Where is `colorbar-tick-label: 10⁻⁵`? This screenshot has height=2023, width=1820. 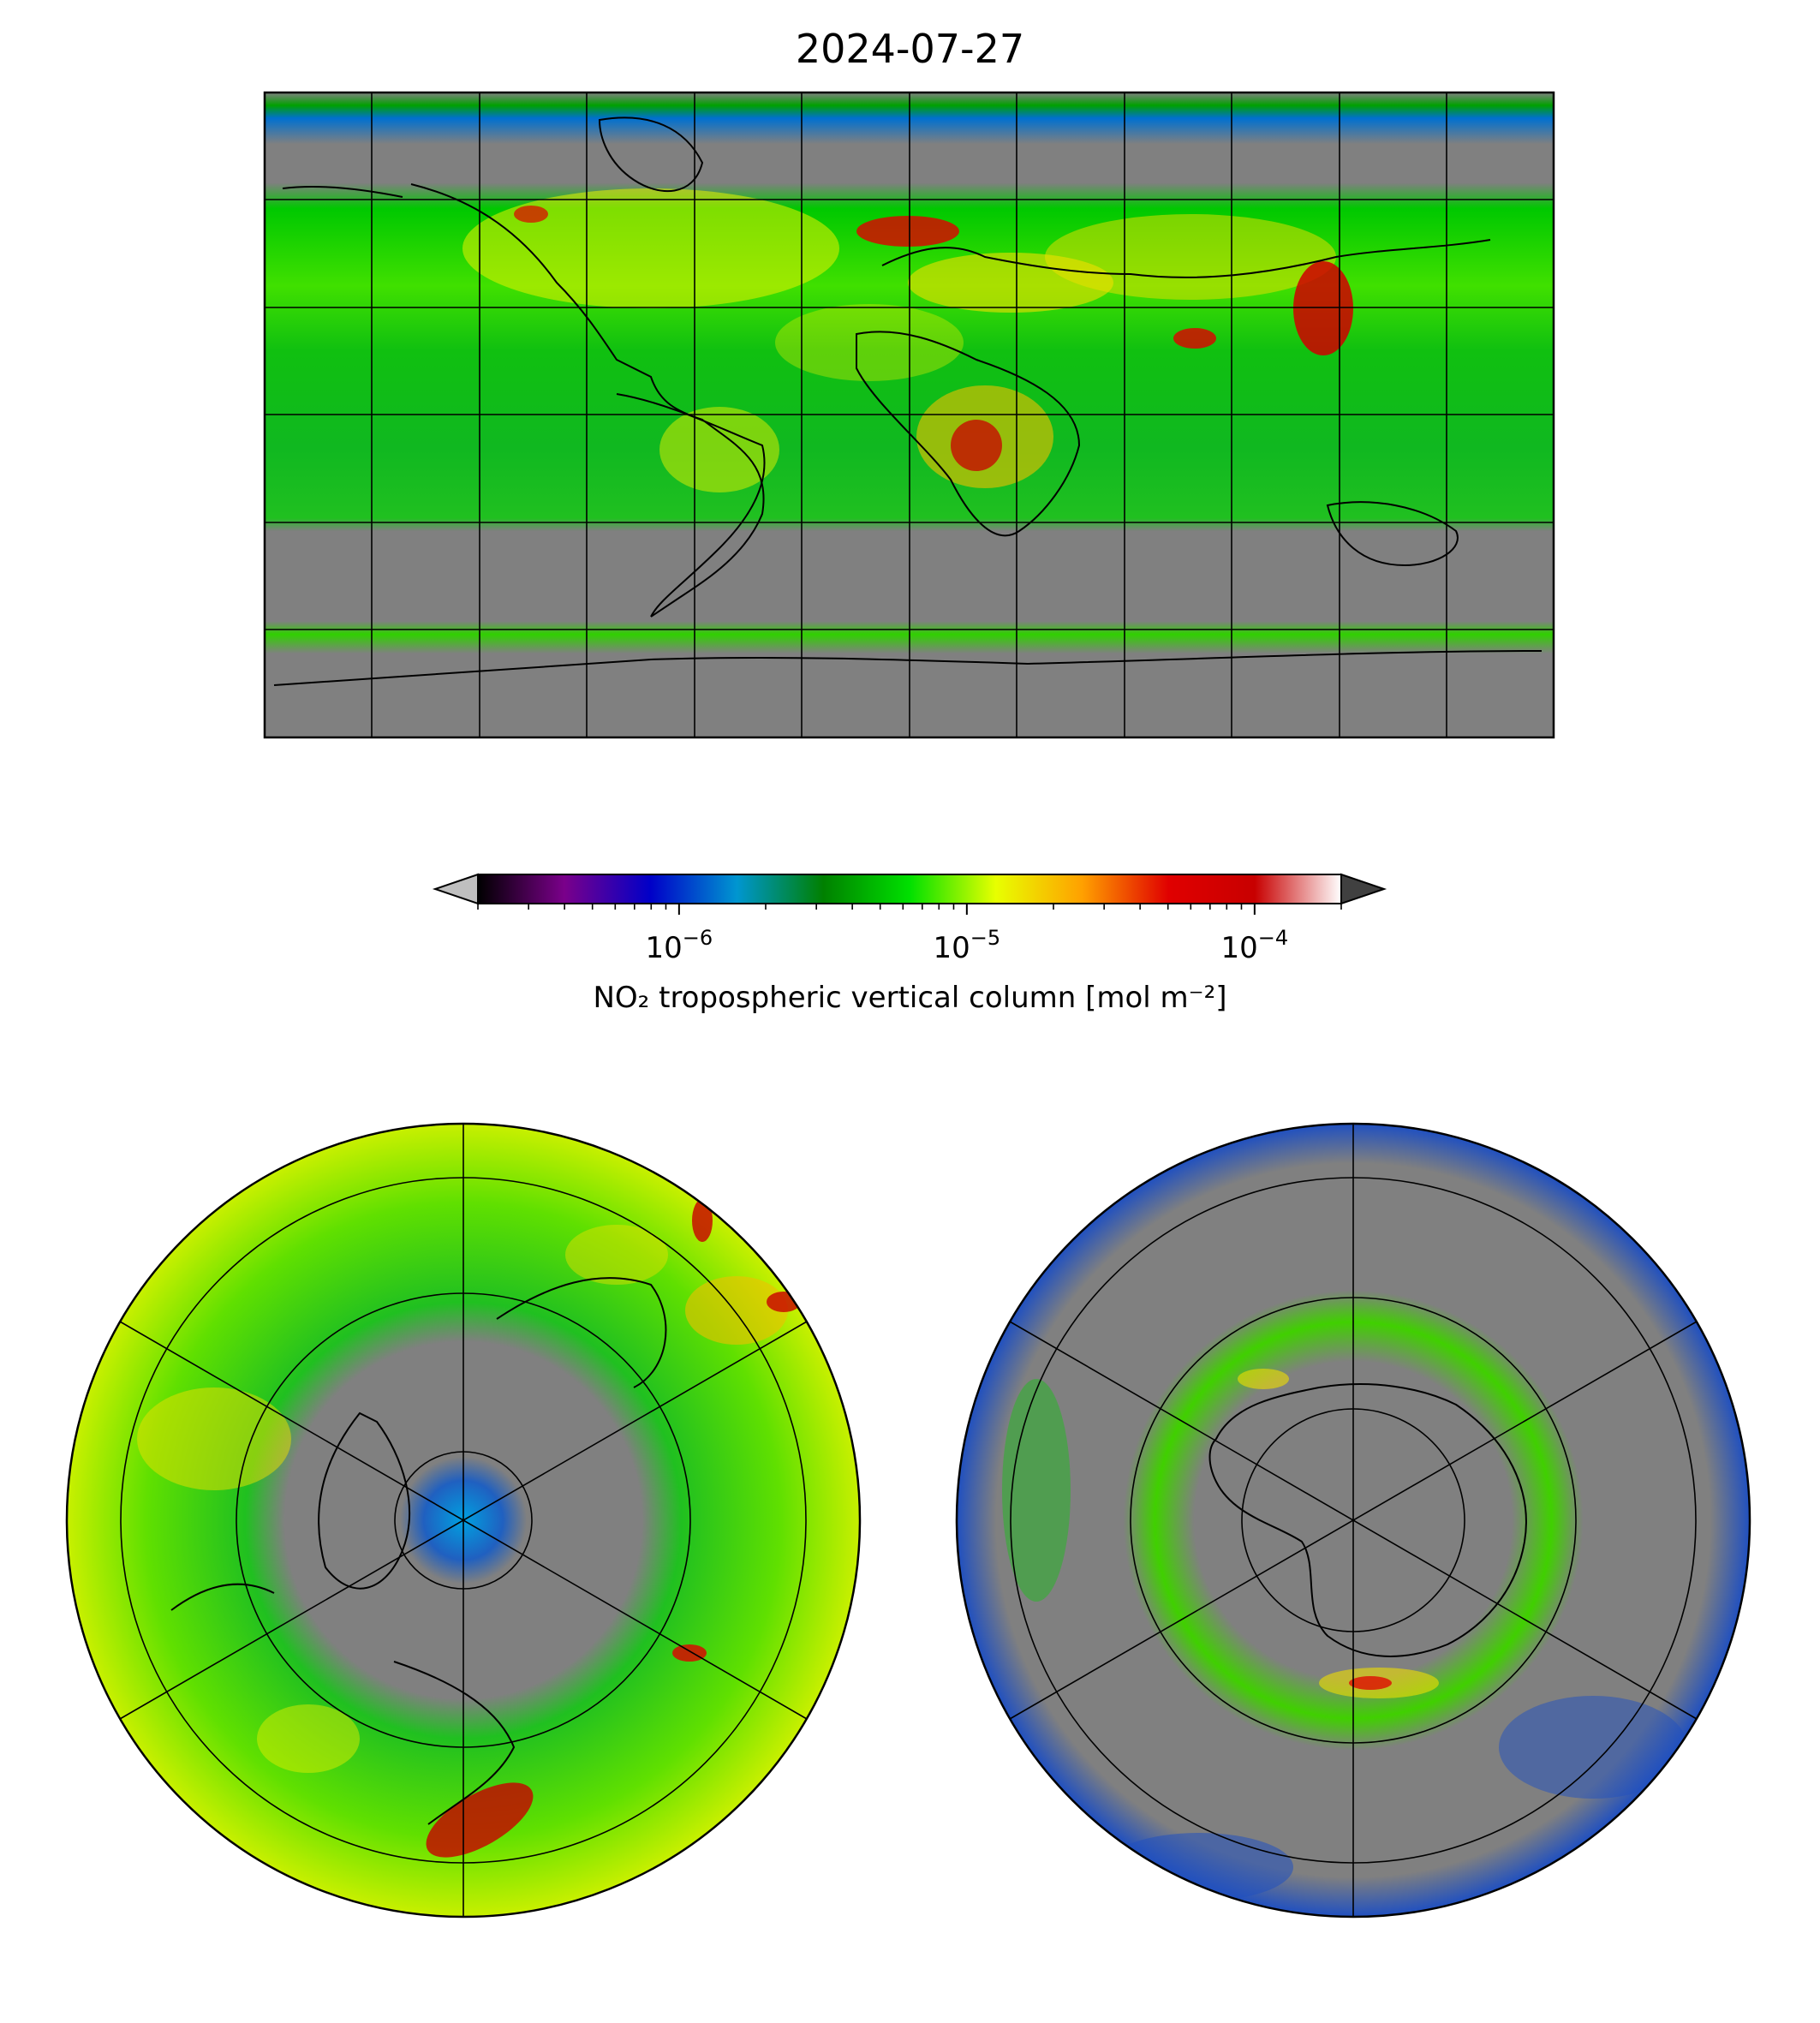 colorbar-tick-label: 10⁻⁵ is located at coordinates (967, 946).